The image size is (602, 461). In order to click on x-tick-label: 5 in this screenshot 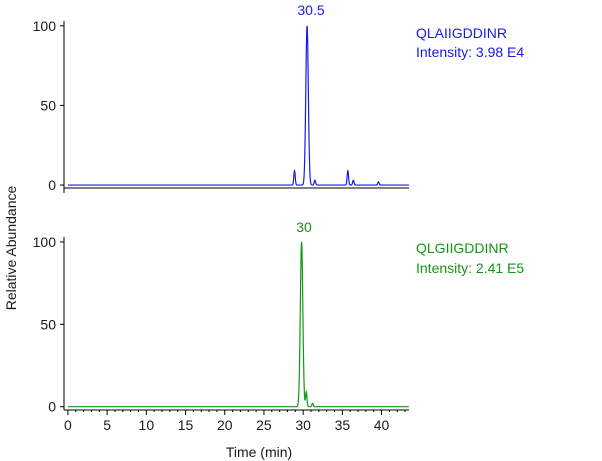, I will do `click(107, 425)`.